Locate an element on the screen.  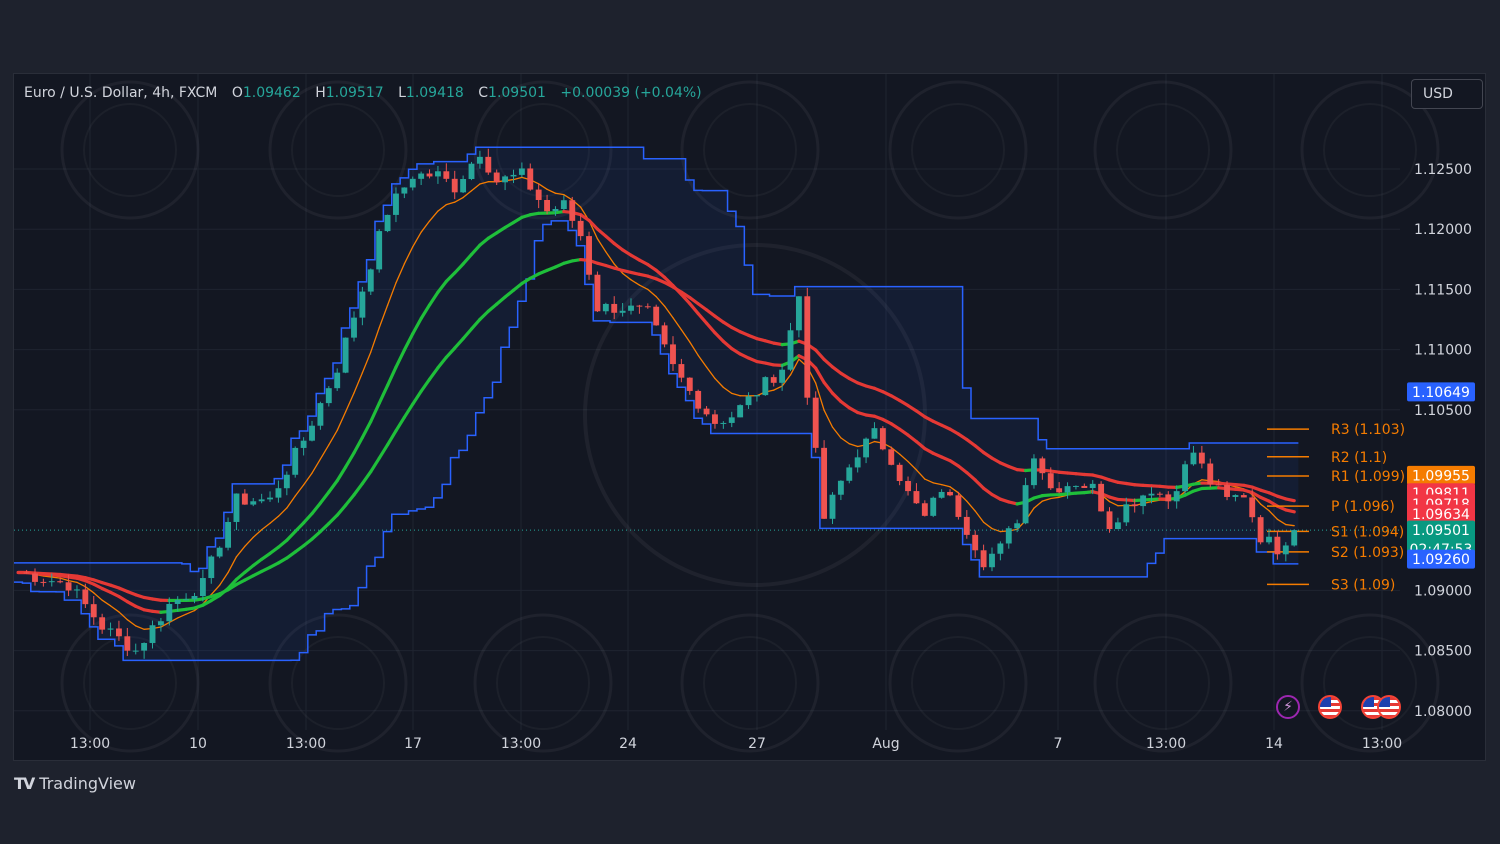
price-tick-label: 1.12500 is located at coordinates (1443, 170).